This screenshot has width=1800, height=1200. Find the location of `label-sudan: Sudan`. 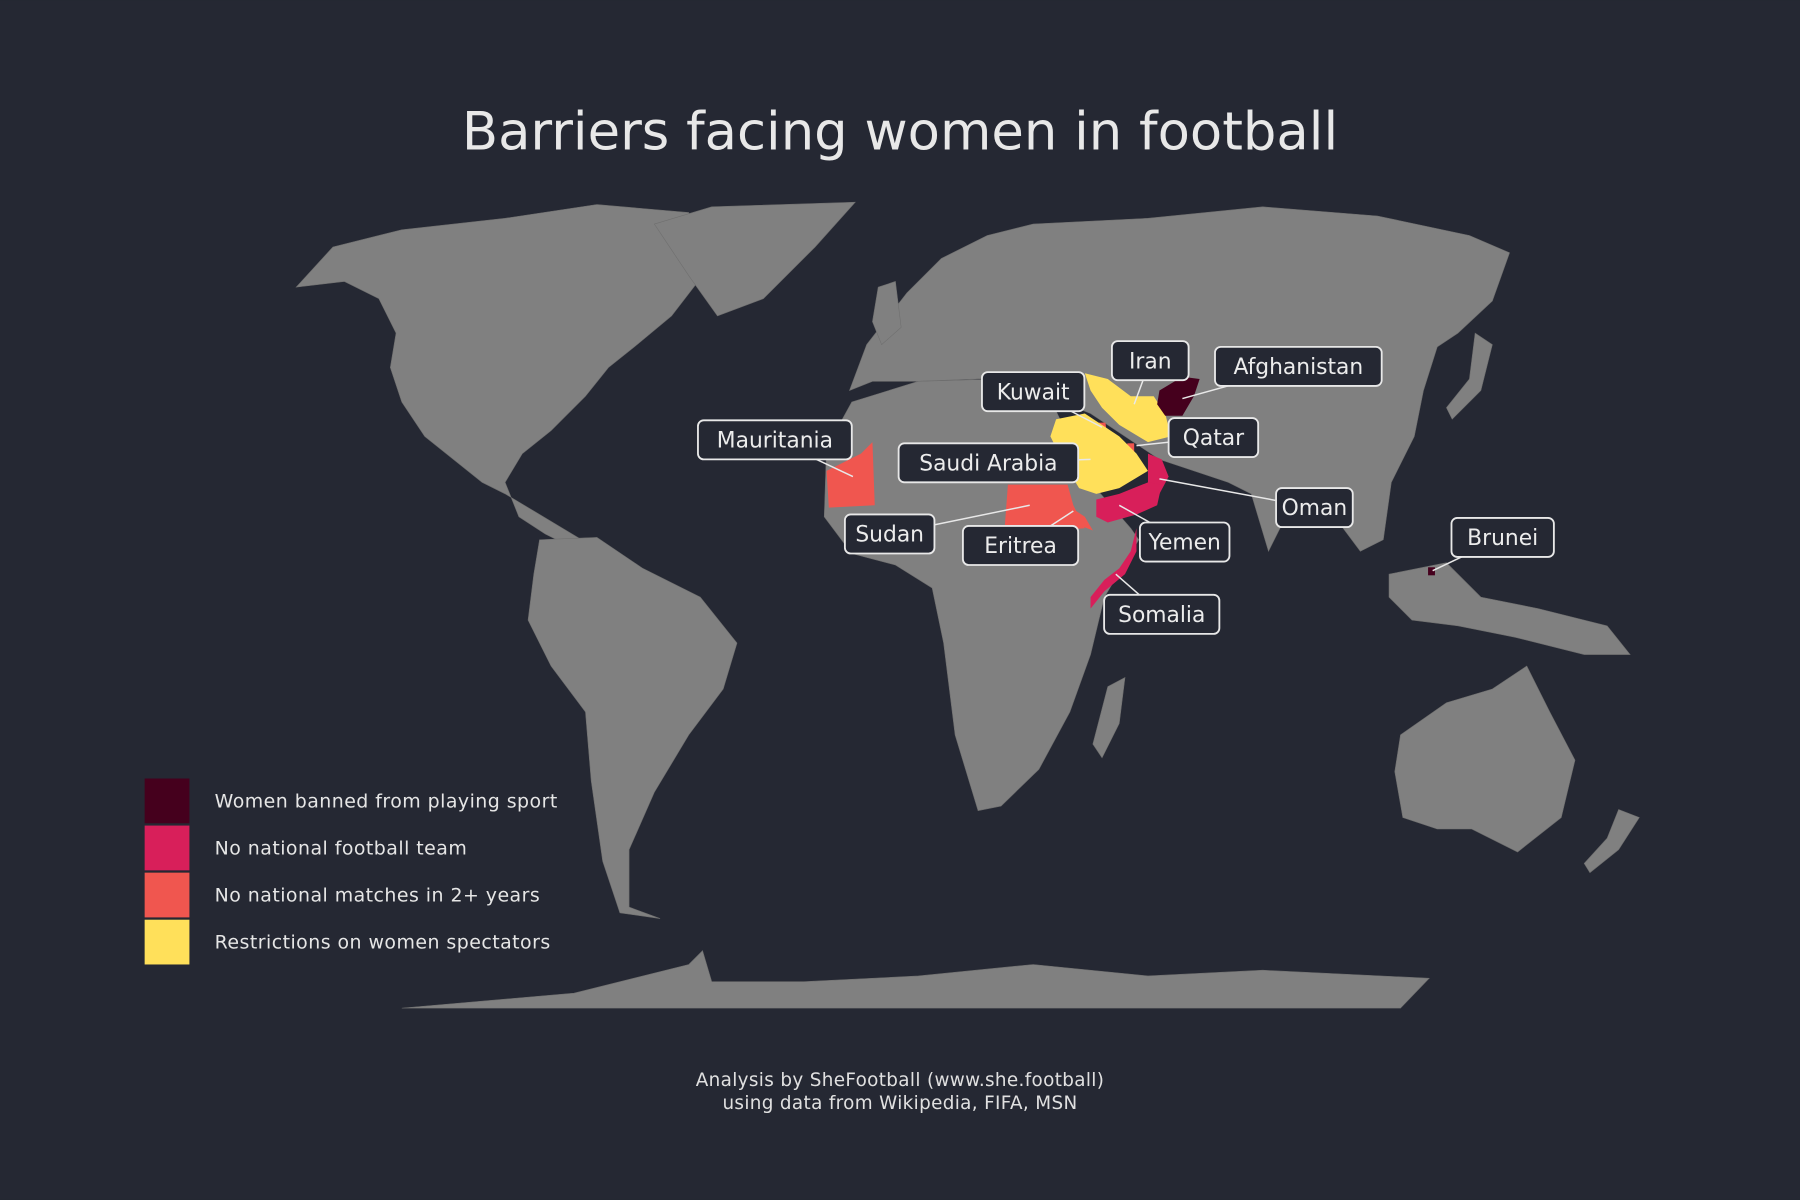

label-sudan: Sudan is located at coordinates (936, 529).